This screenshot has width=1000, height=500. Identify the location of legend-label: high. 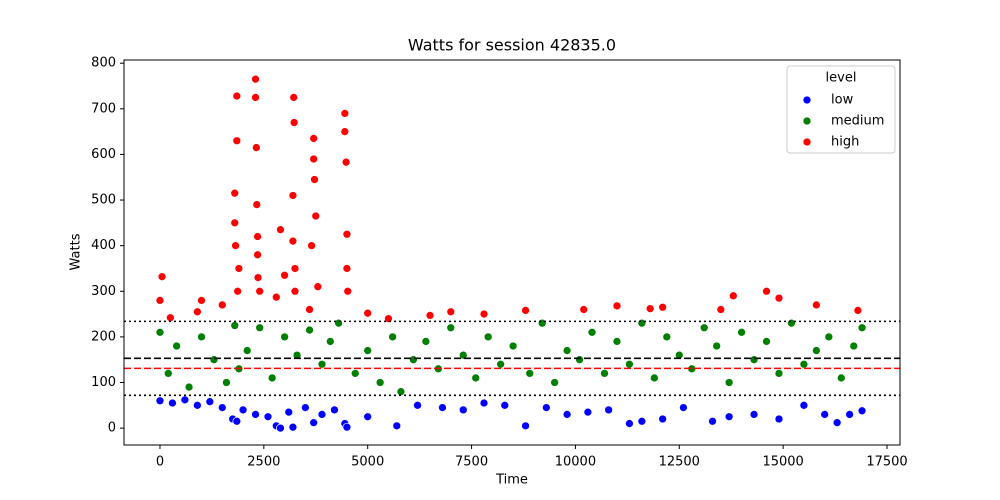
(845, 142).